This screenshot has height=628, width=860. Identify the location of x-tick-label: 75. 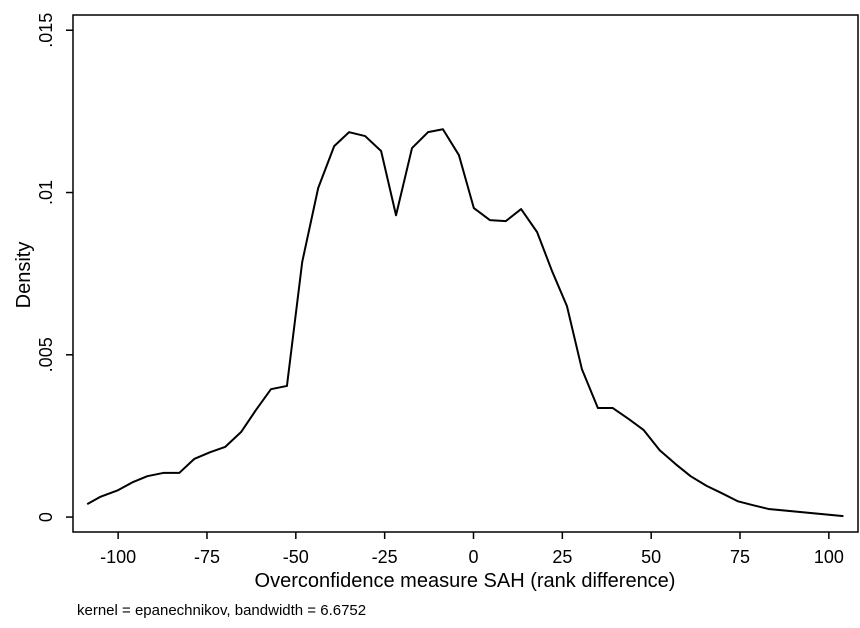
(740, 557).